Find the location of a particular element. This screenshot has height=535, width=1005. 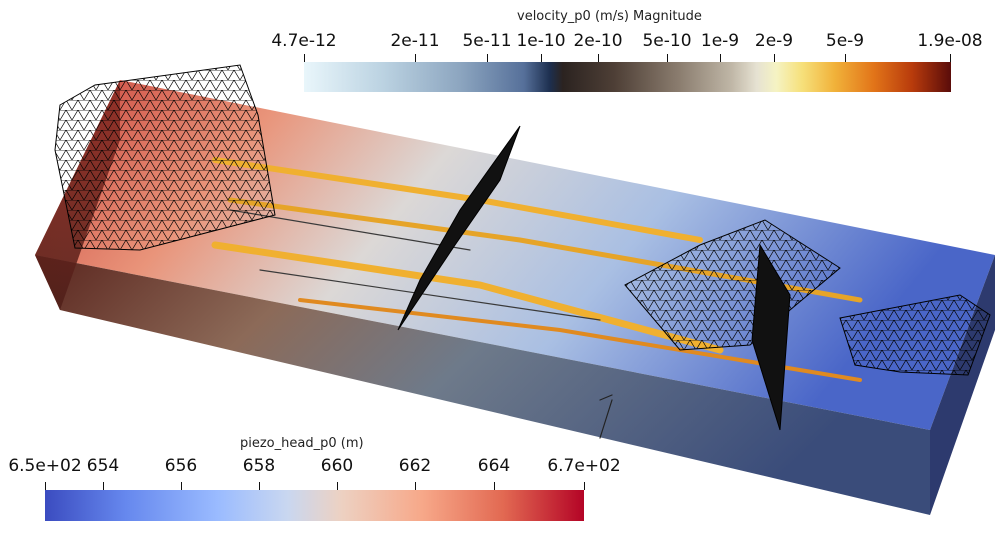

fracture-mesh-right-b is located at coordinates (771, 337).